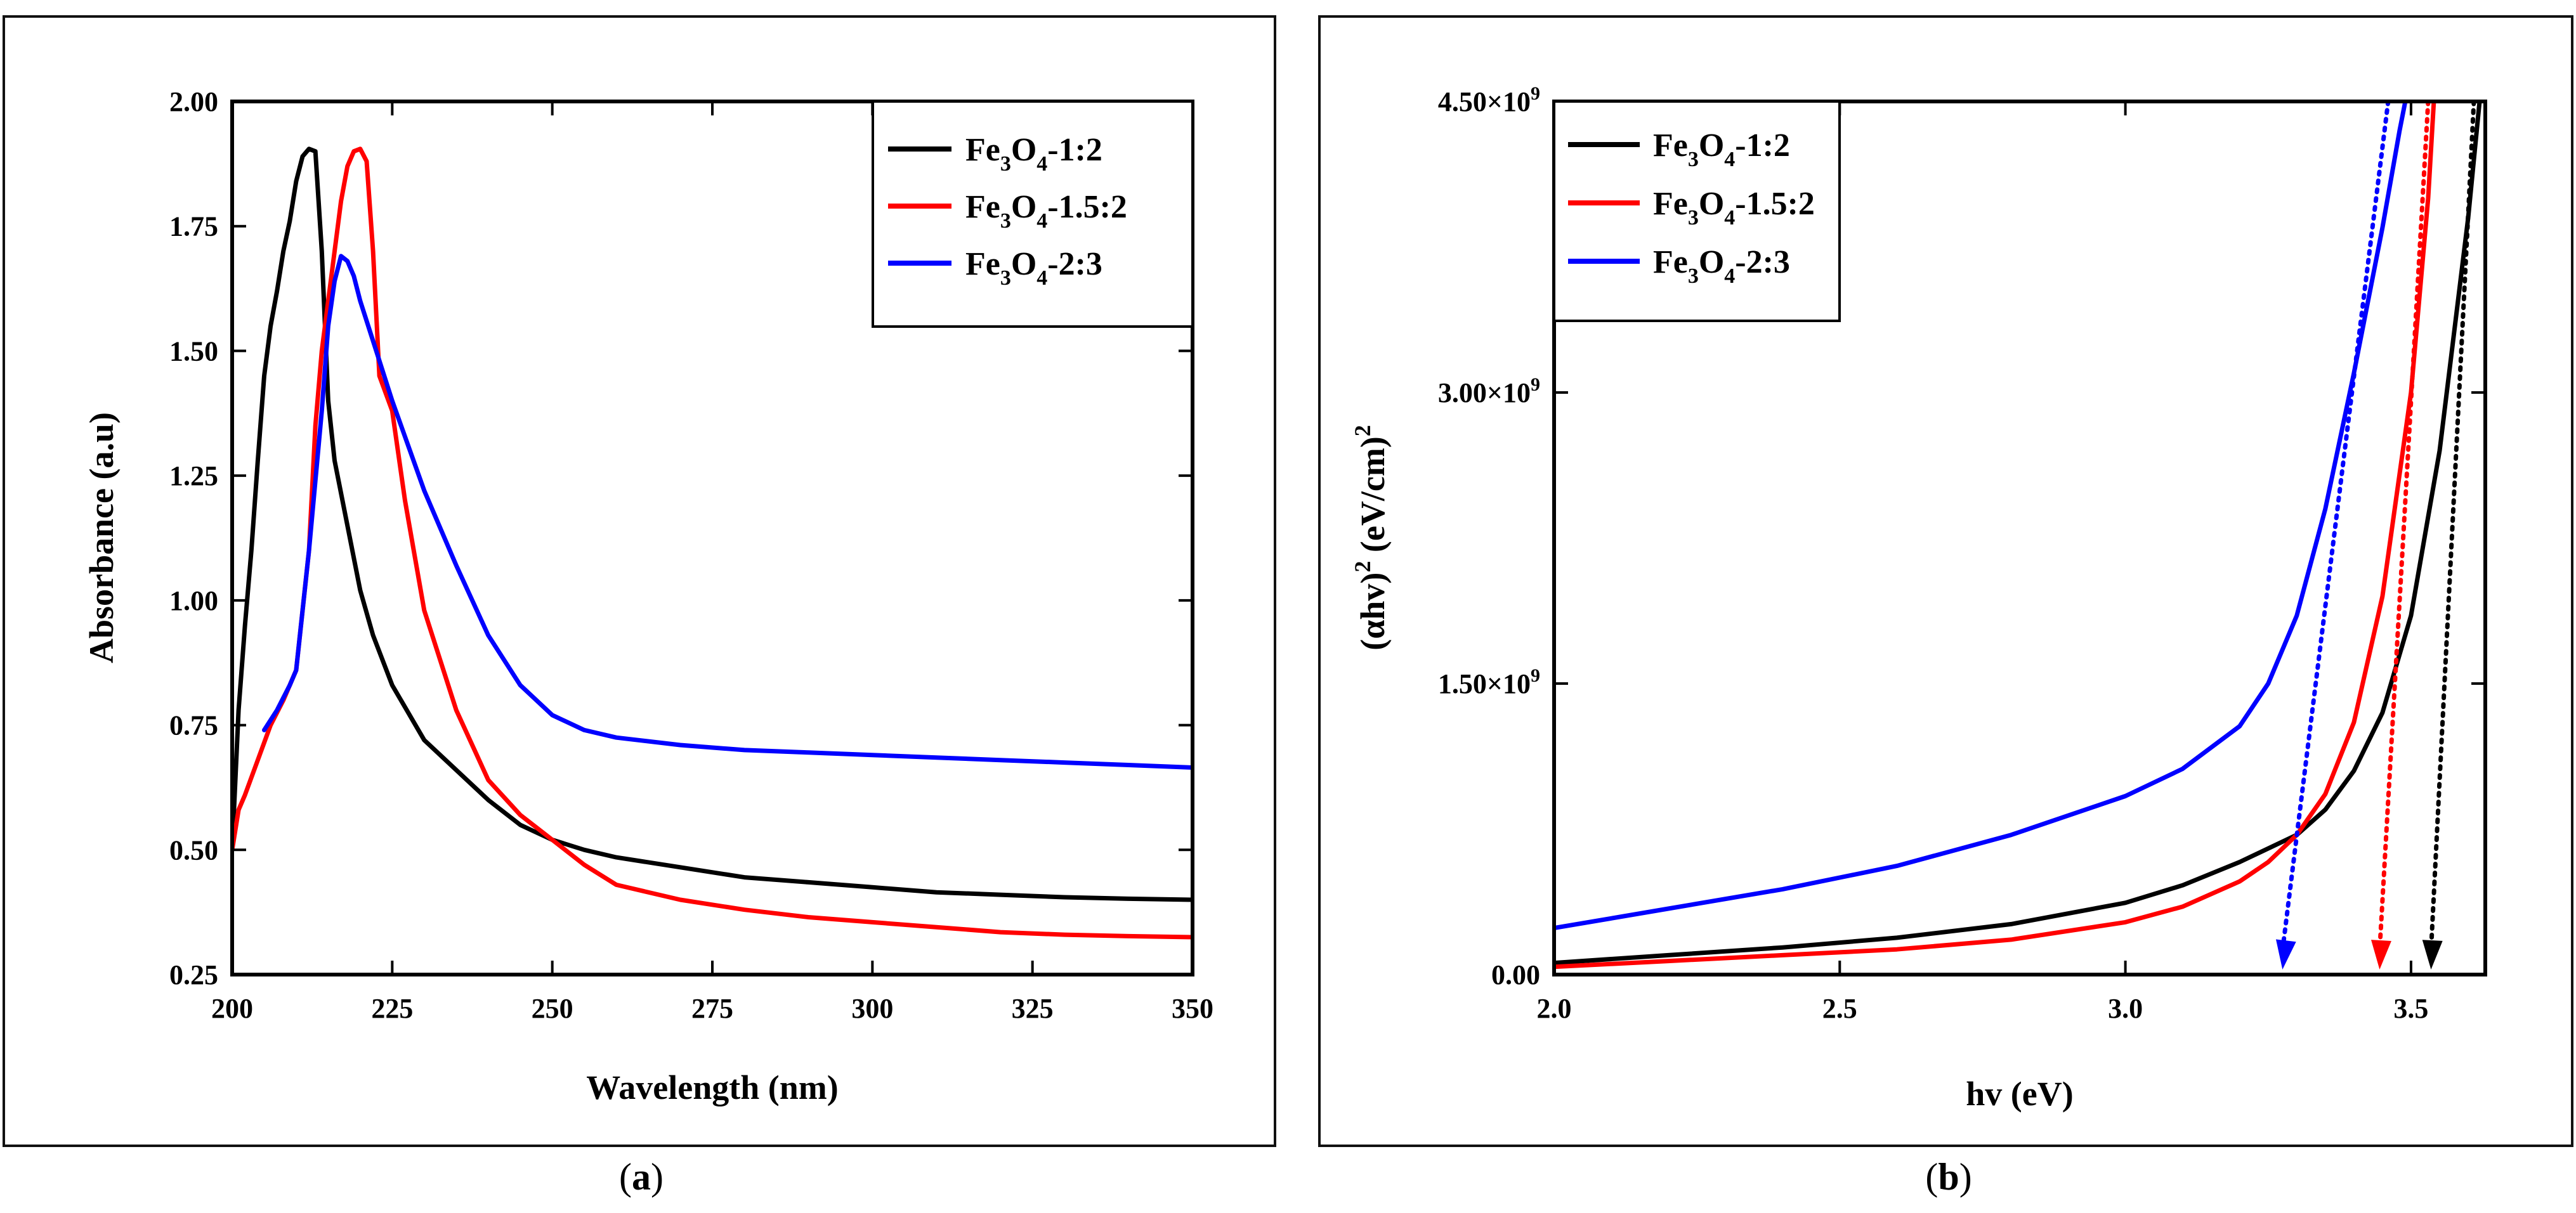 The width and height of the screenshot is (2576, 1213). I want to click on plot-b-x-axis-title: hv (eV), so click(2020, 1094).